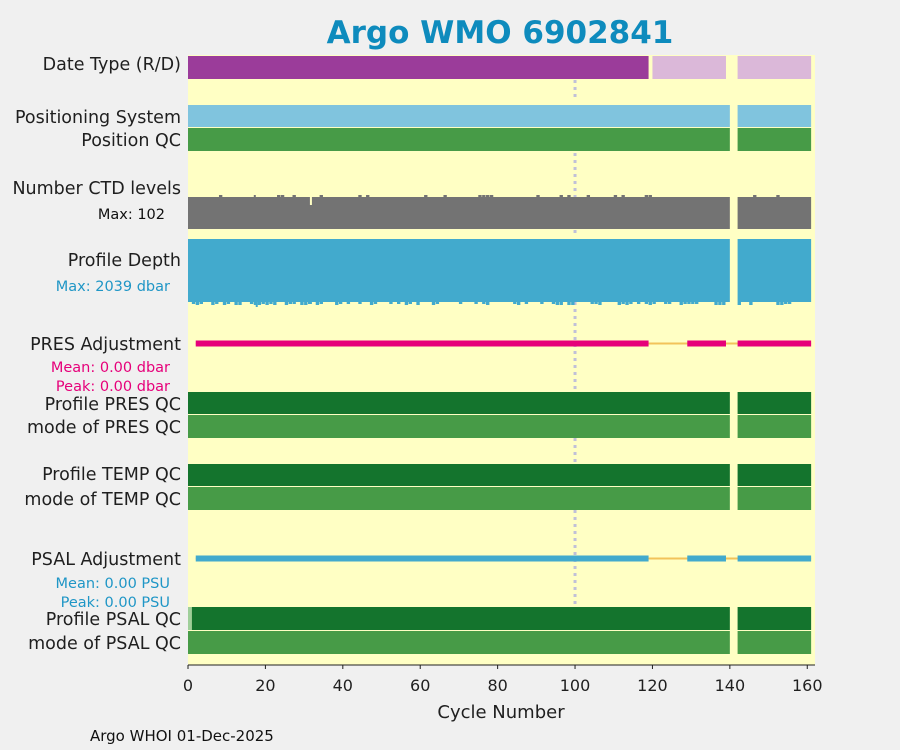 This screenshot has width=900, height=750. I want to click on profile-depth-spike-b, so click(310, 292).